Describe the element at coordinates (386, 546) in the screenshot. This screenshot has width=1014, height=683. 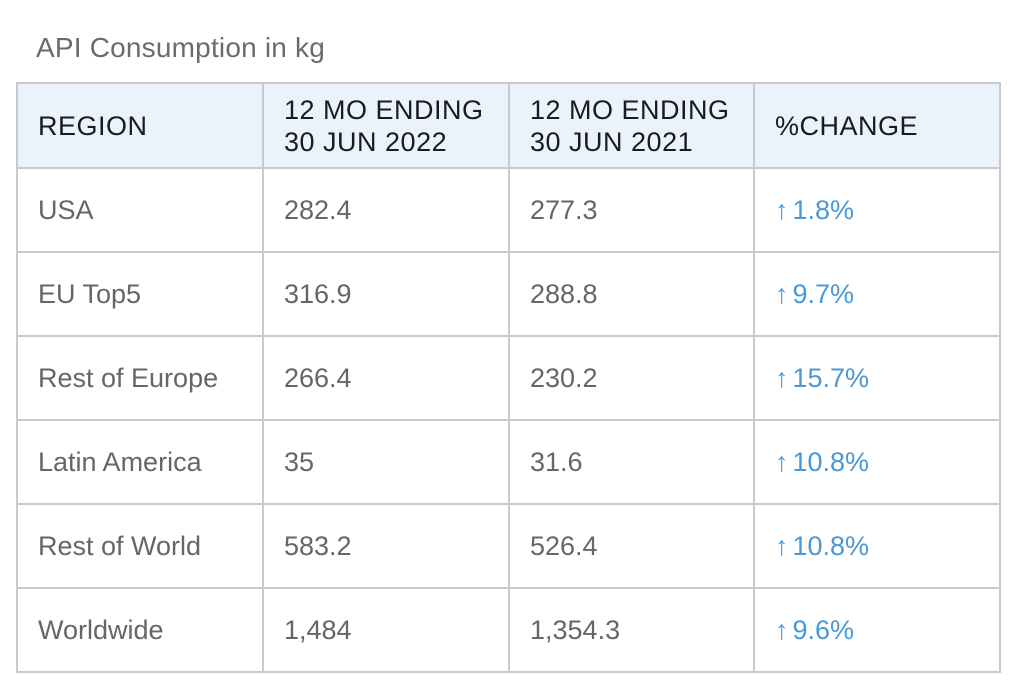
I see `cell-2022: 583.2` at that location.